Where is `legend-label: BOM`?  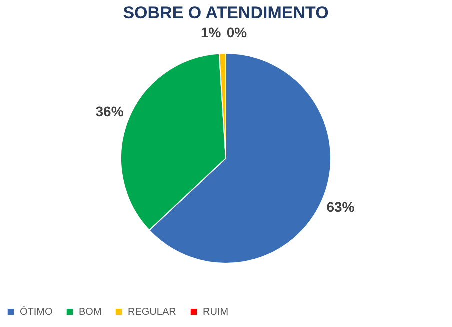 legend-label: BOM is located at coordinates (90, 312).